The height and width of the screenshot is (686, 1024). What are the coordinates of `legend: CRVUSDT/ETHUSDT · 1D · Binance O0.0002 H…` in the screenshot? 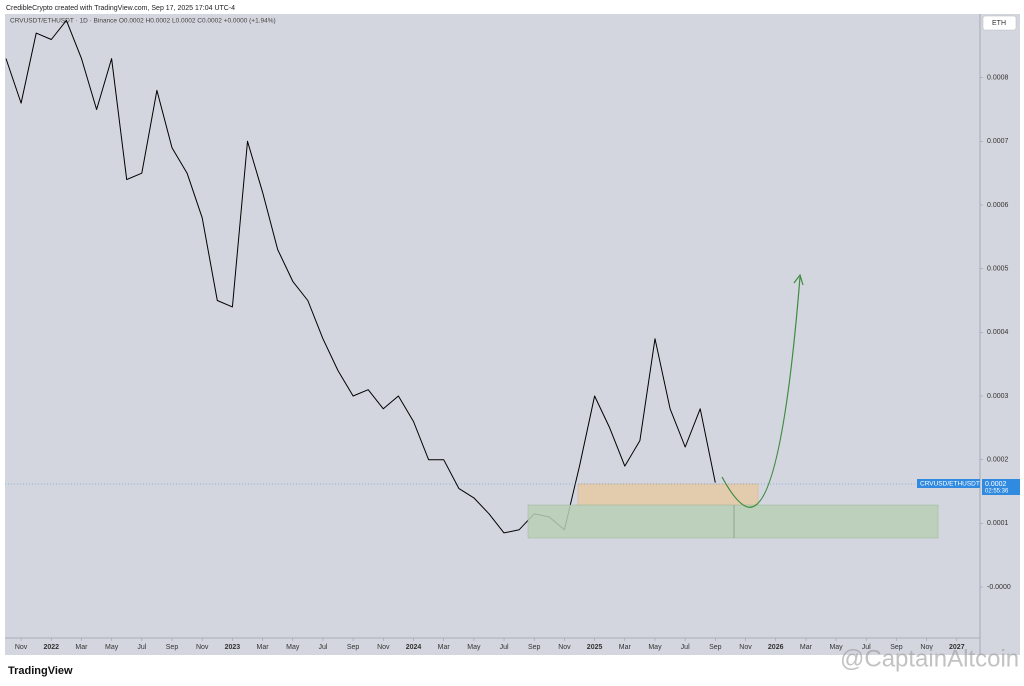 It's located at (143, 21).